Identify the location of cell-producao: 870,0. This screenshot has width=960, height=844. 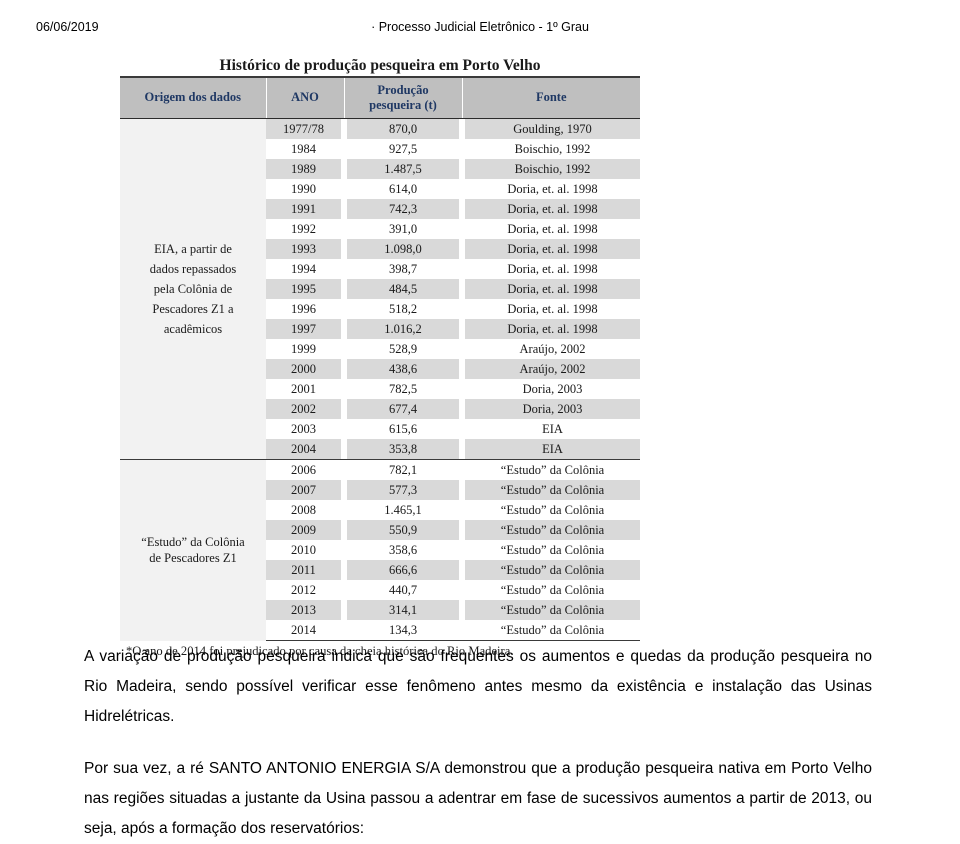
(403, 129).